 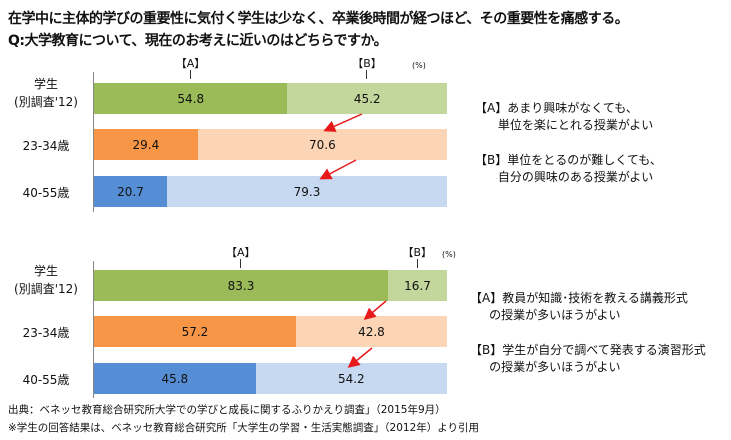 I want to click on legend-b: 【B】単位をとるのが難しくても、 自分の興味のある授業がよい, so click(x=568, y=168).